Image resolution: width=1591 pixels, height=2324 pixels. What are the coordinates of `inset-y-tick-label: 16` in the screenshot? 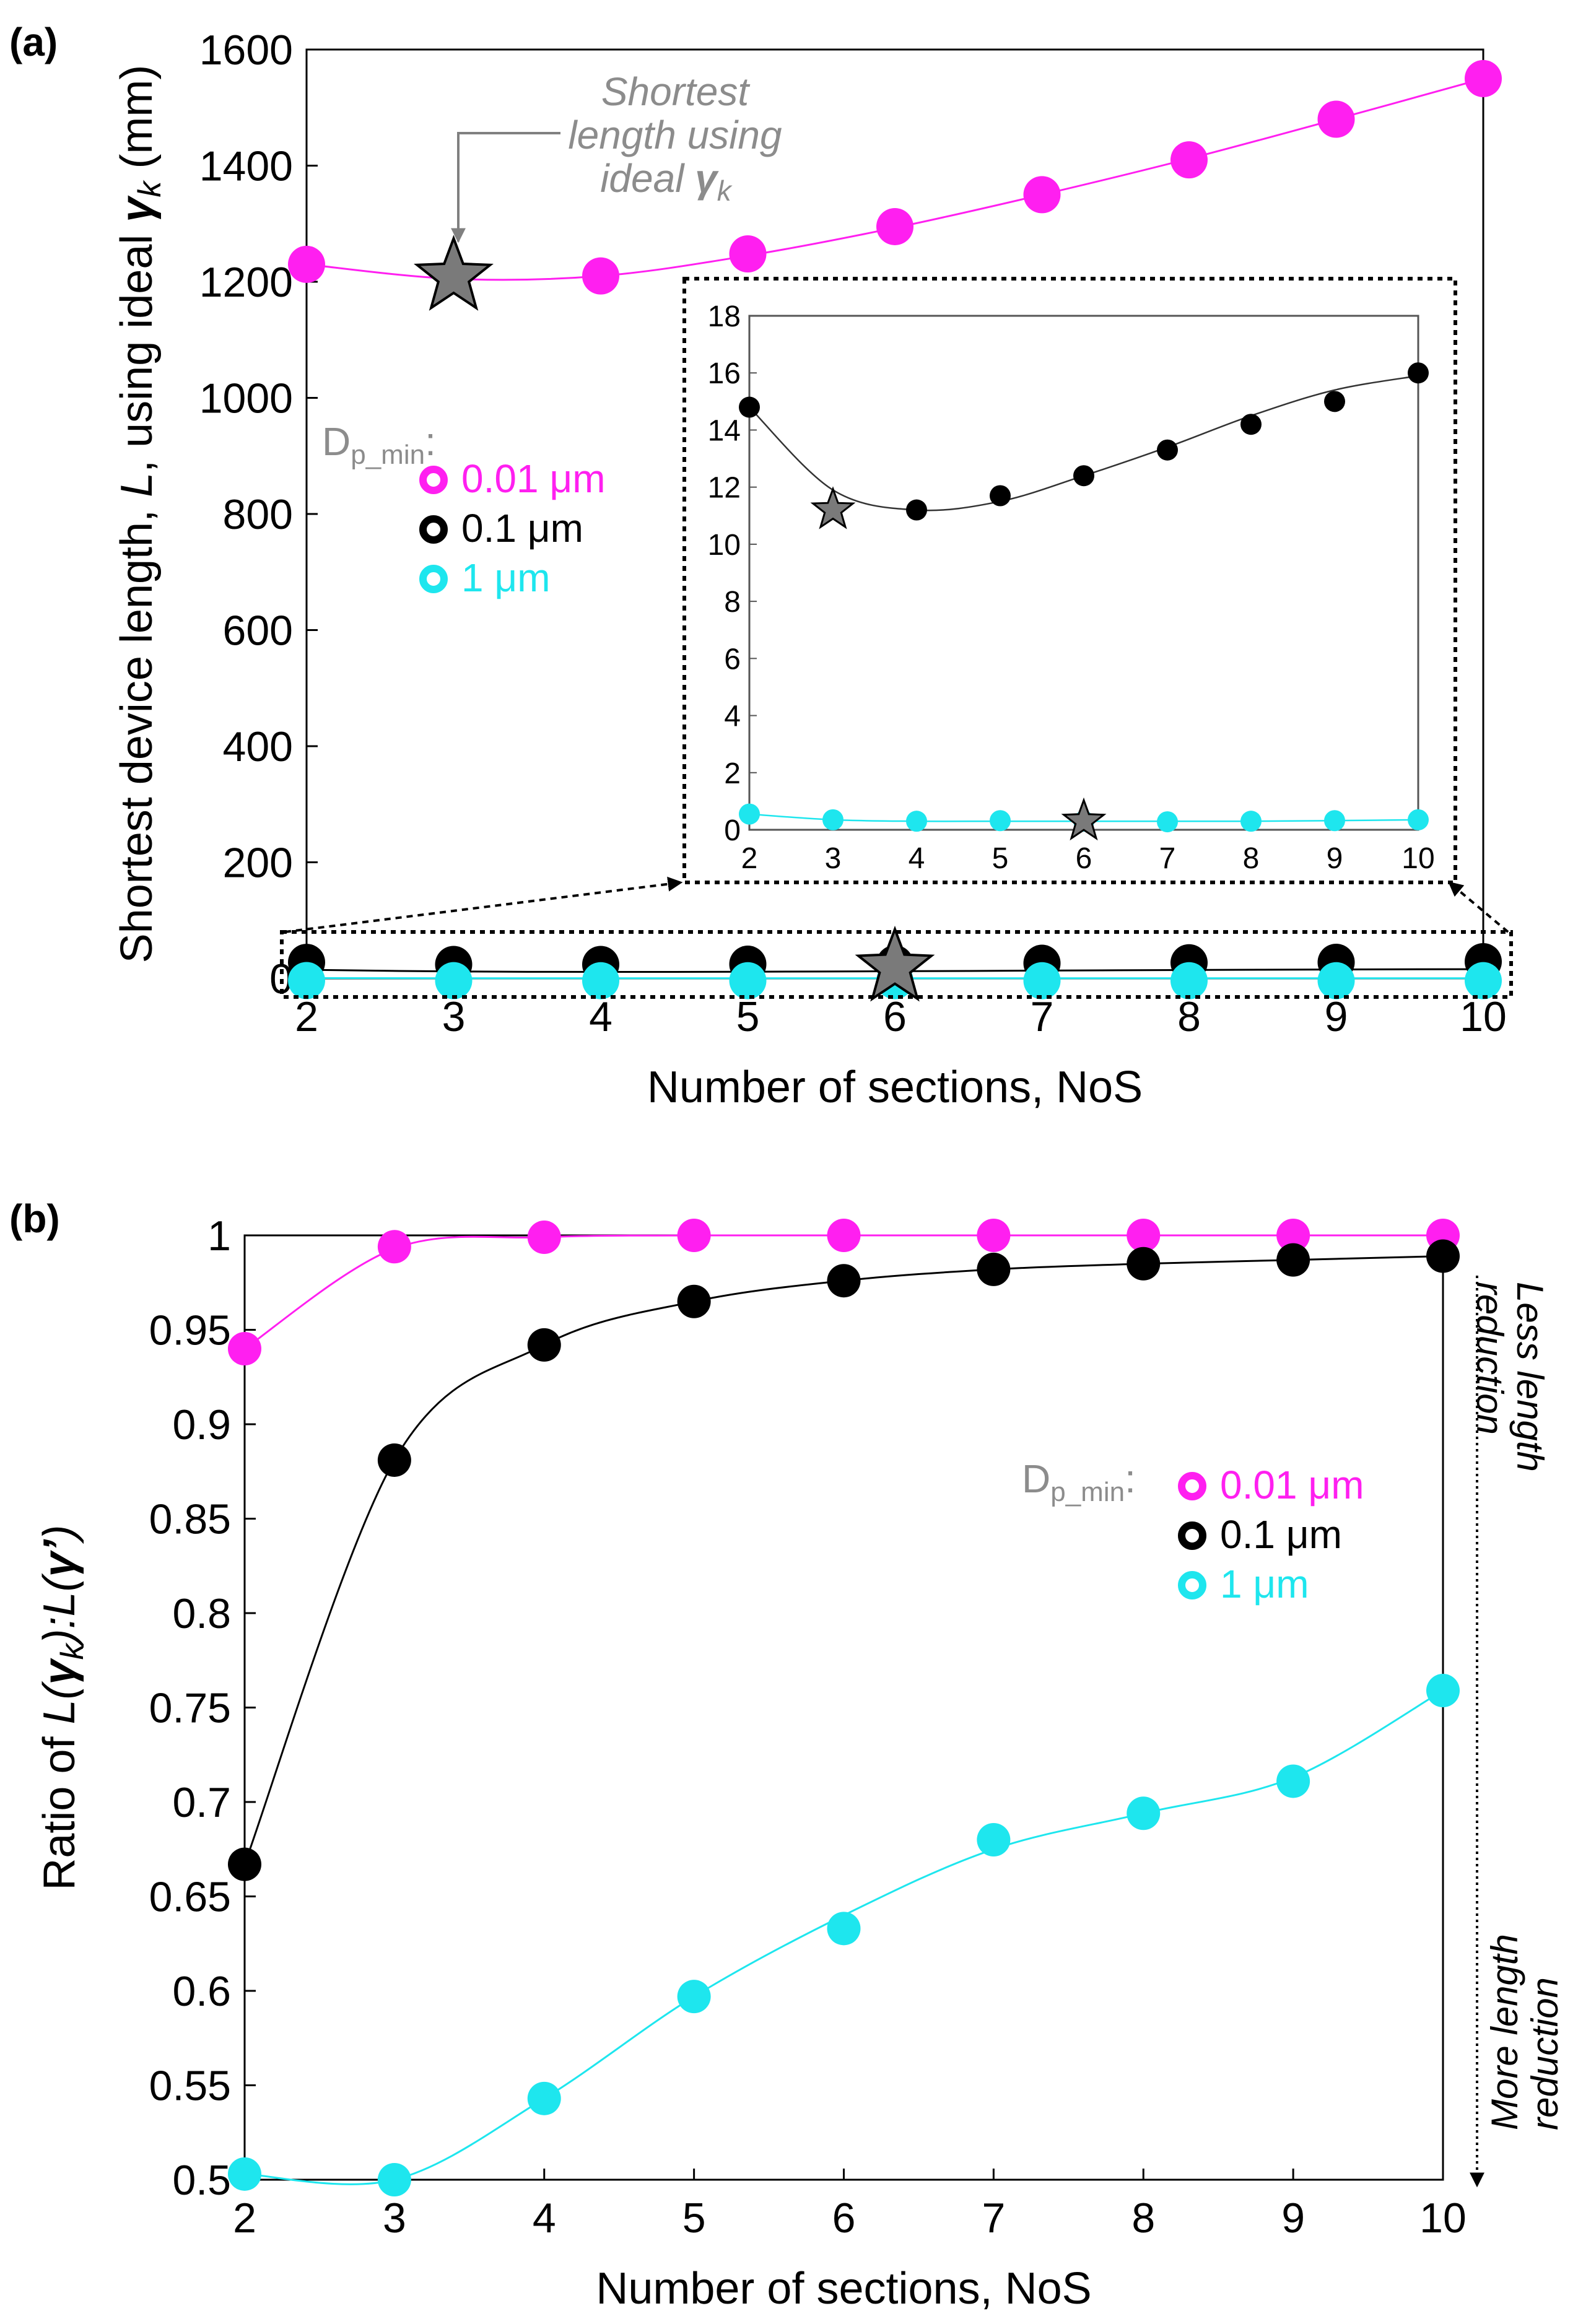 It's located at (724, 374).